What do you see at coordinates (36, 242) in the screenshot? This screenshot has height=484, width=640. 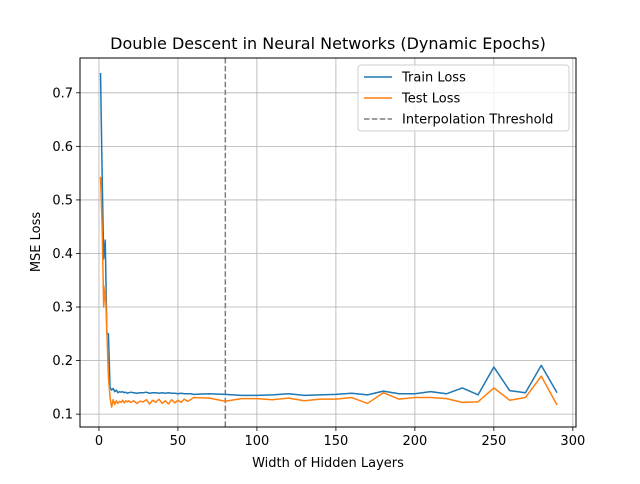 I see `y-axis-label: MSE Loss` at bounding box center [36, 242].